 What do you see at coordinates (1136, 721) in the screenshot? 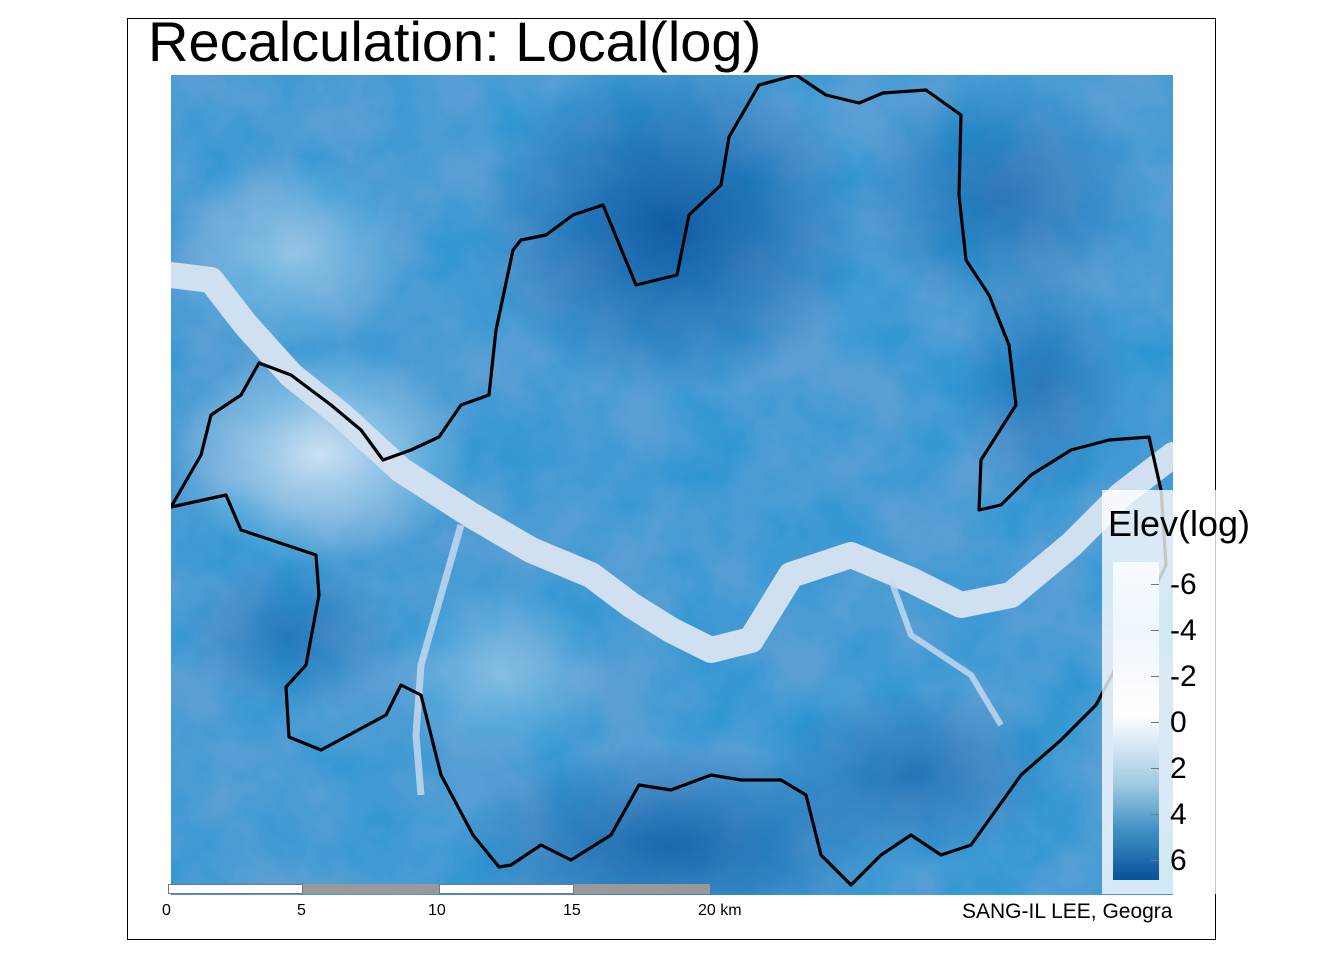
I see `legend-color-bar` at bounding box center [1136, 721].